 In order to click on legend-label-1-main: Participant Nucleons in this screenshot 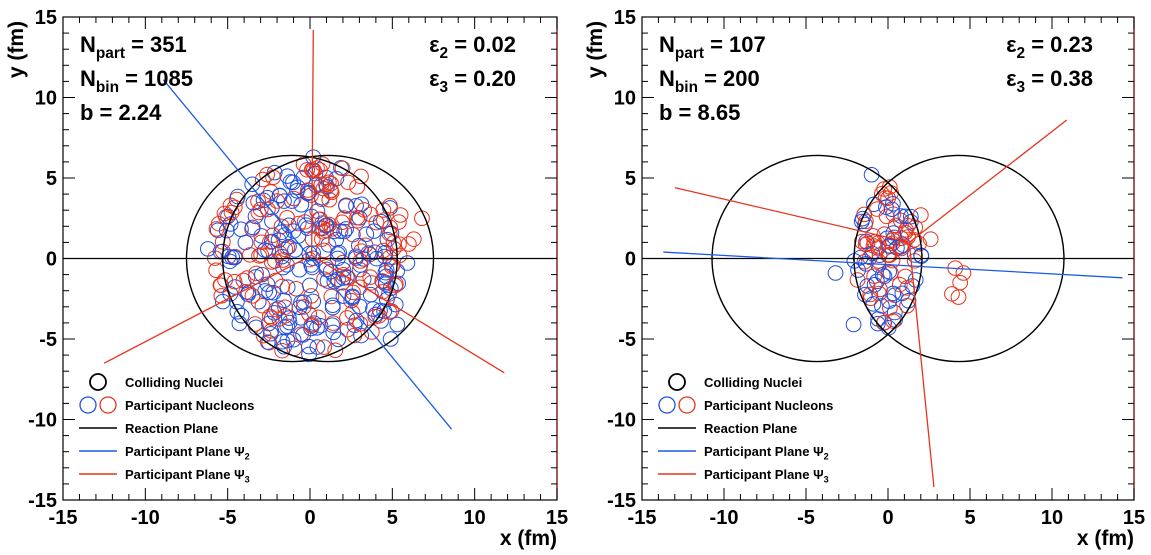, I will do `click(189, 405)`.